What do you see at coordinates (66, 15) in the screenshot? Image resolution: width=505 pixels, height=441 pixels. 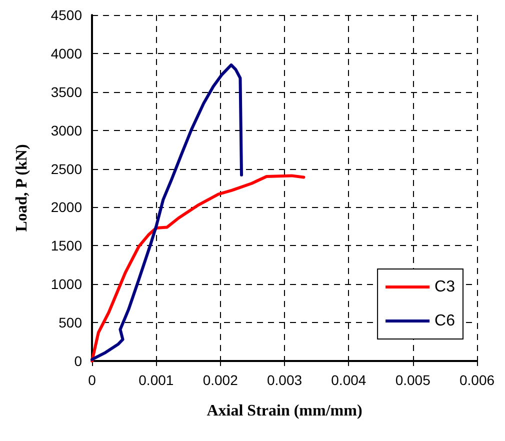 I see `y-tick-label: 4500` at bounding box center [66, 15].